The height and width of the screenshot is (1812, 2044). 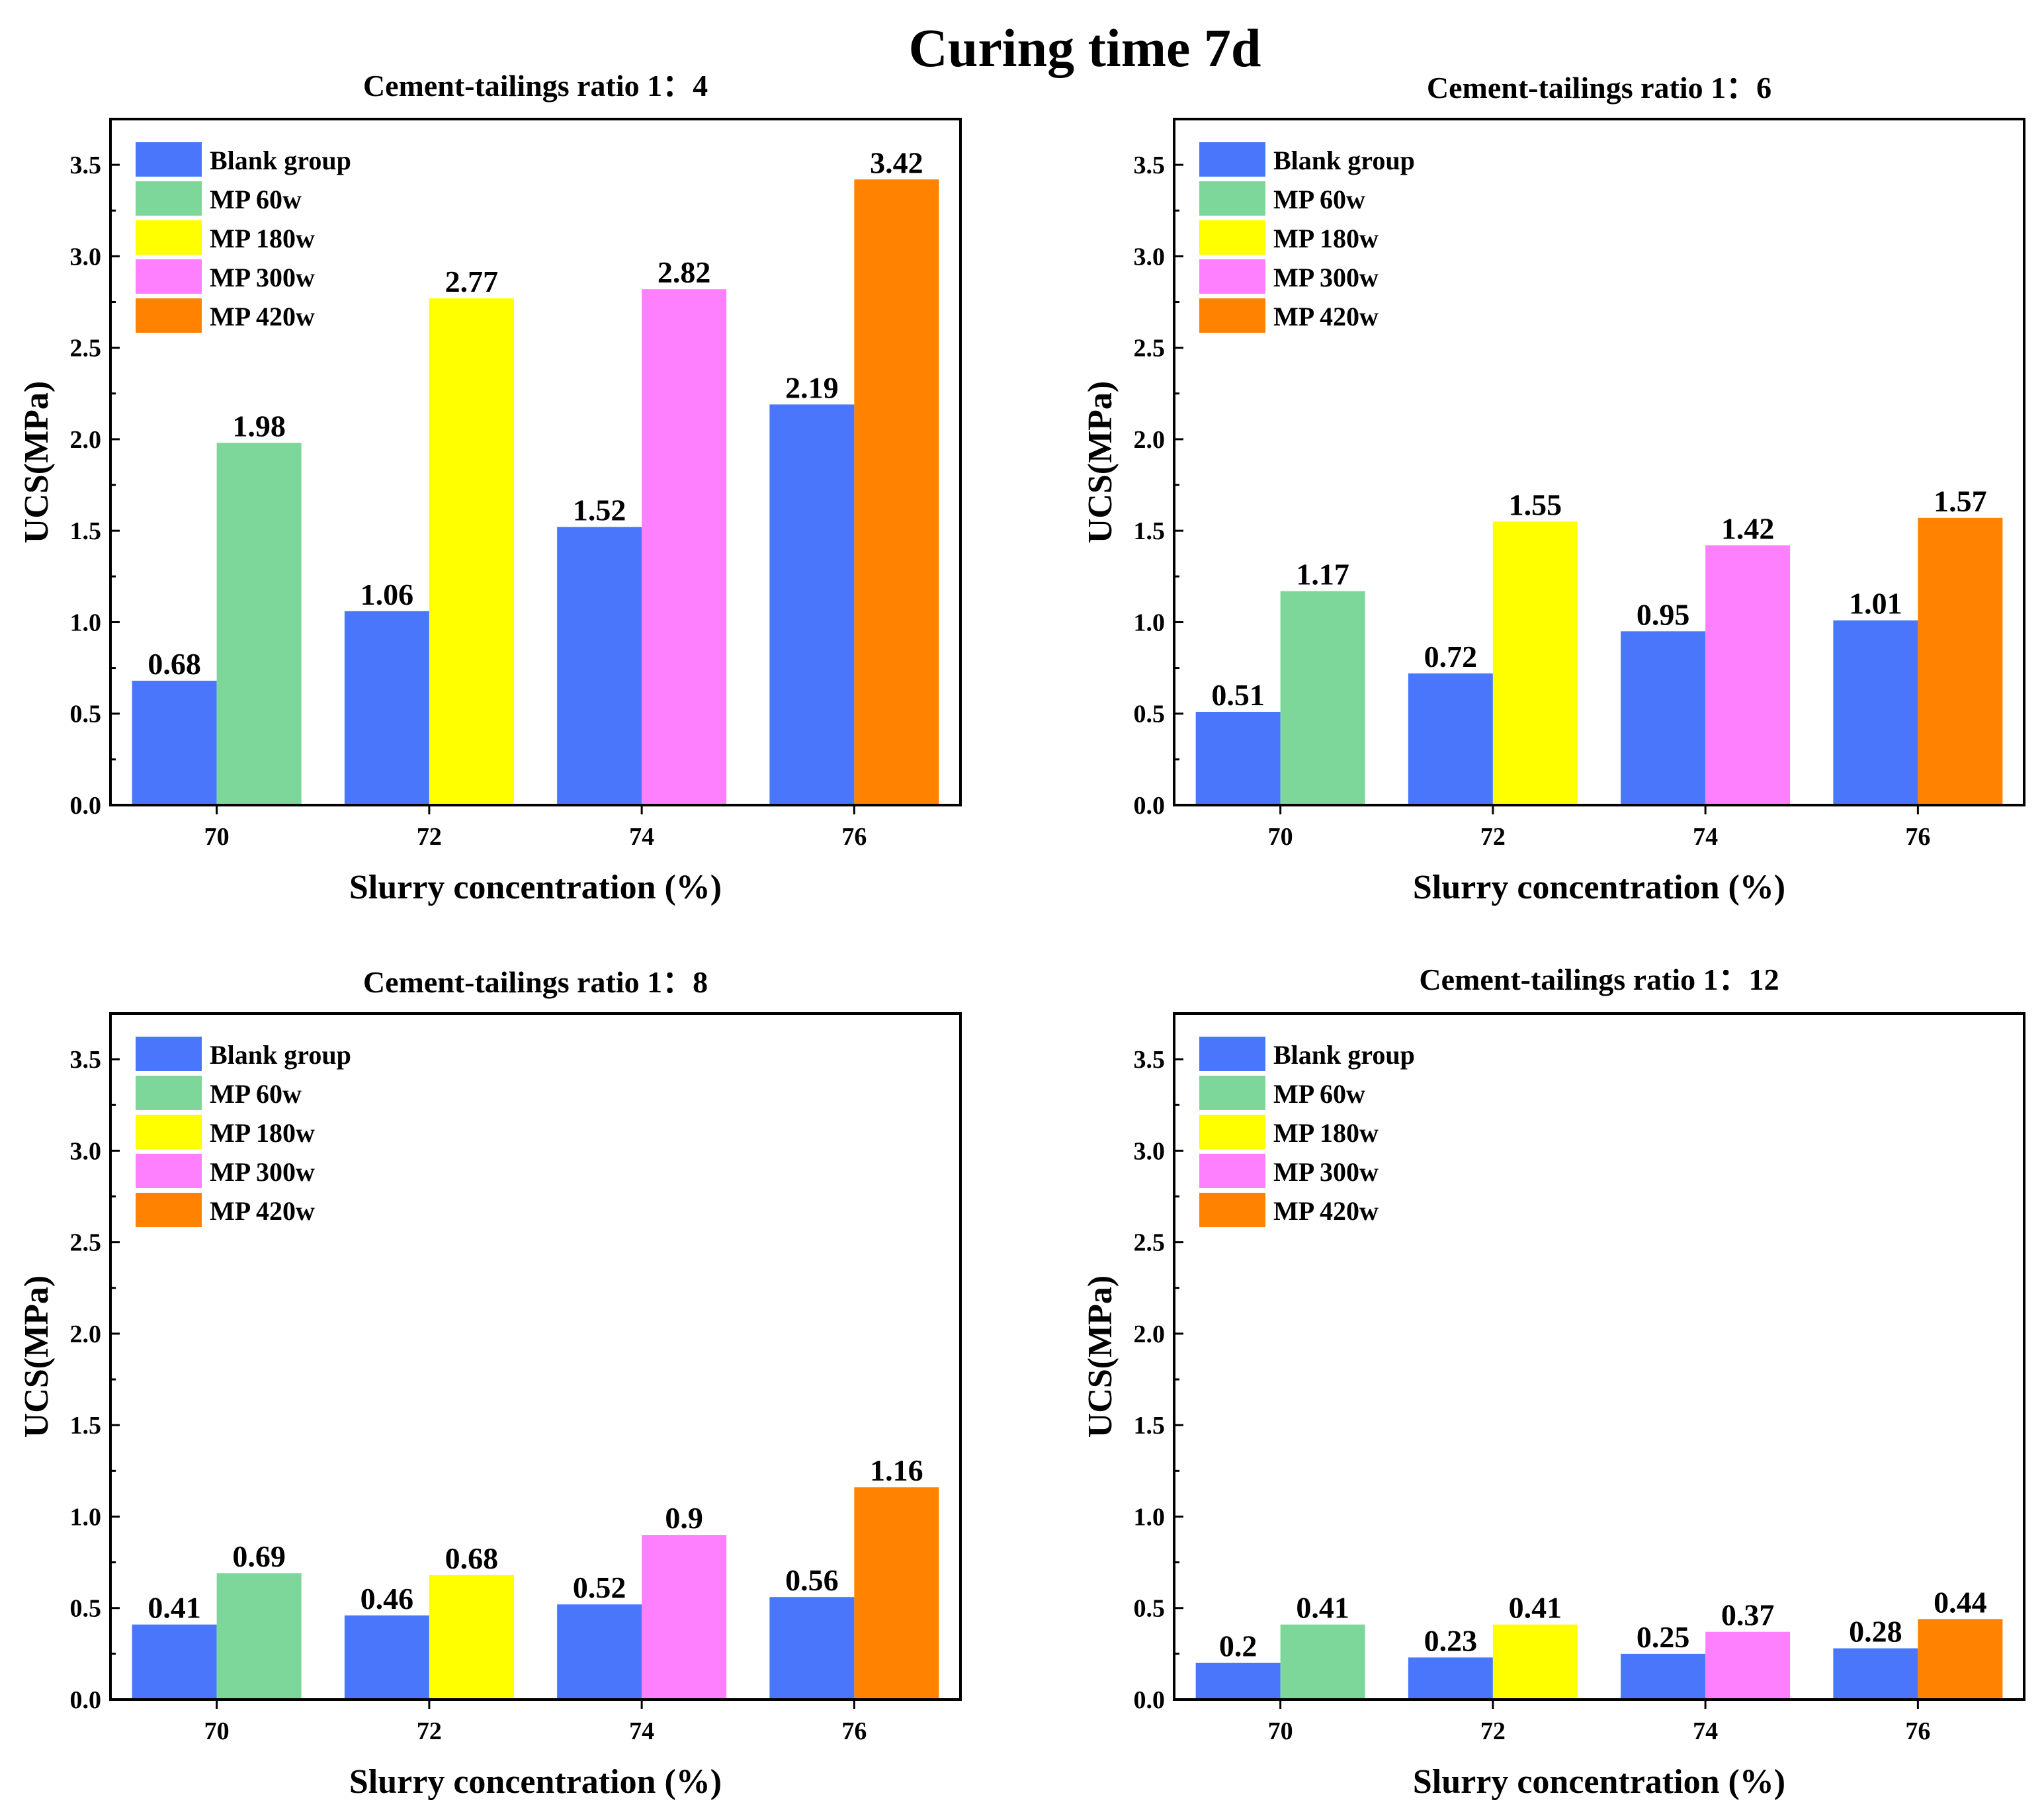 What do you see at coordinates (1748, 528) in the screenshot?
I see `value-label: 1.42` at bounding box center [1748, 528].